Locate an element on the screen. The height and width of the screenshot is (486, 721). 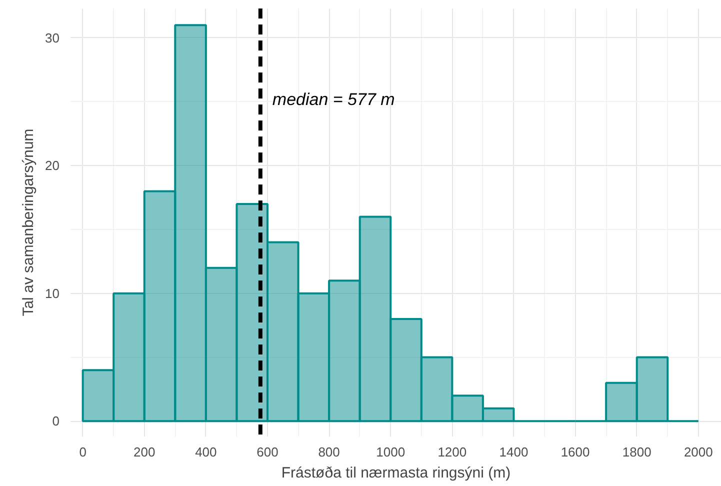
y-tick-label: 0 is located at coordinates (56, 421).